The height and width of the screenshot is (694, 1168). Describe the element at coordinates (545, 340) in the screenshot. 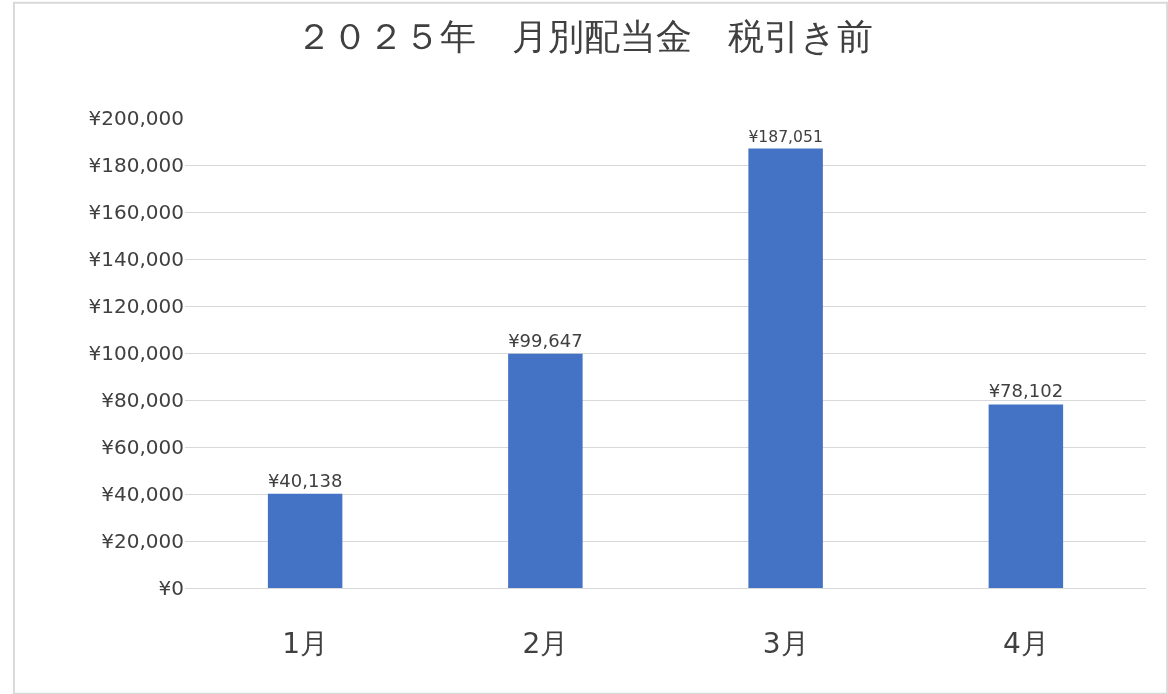

I see `data-label: ¥99,647` at that location.